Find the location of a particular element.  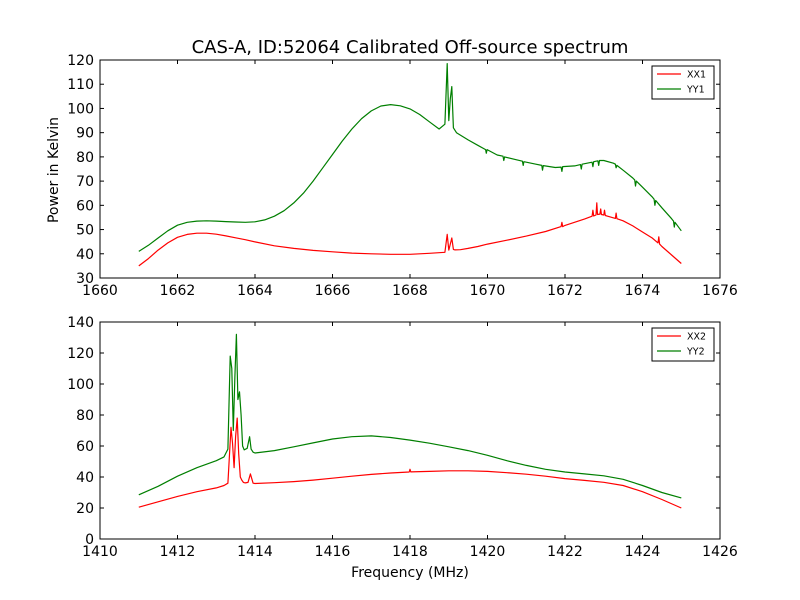

chart-2-y-tick-label: 120 is located at coordinates (80, 354).